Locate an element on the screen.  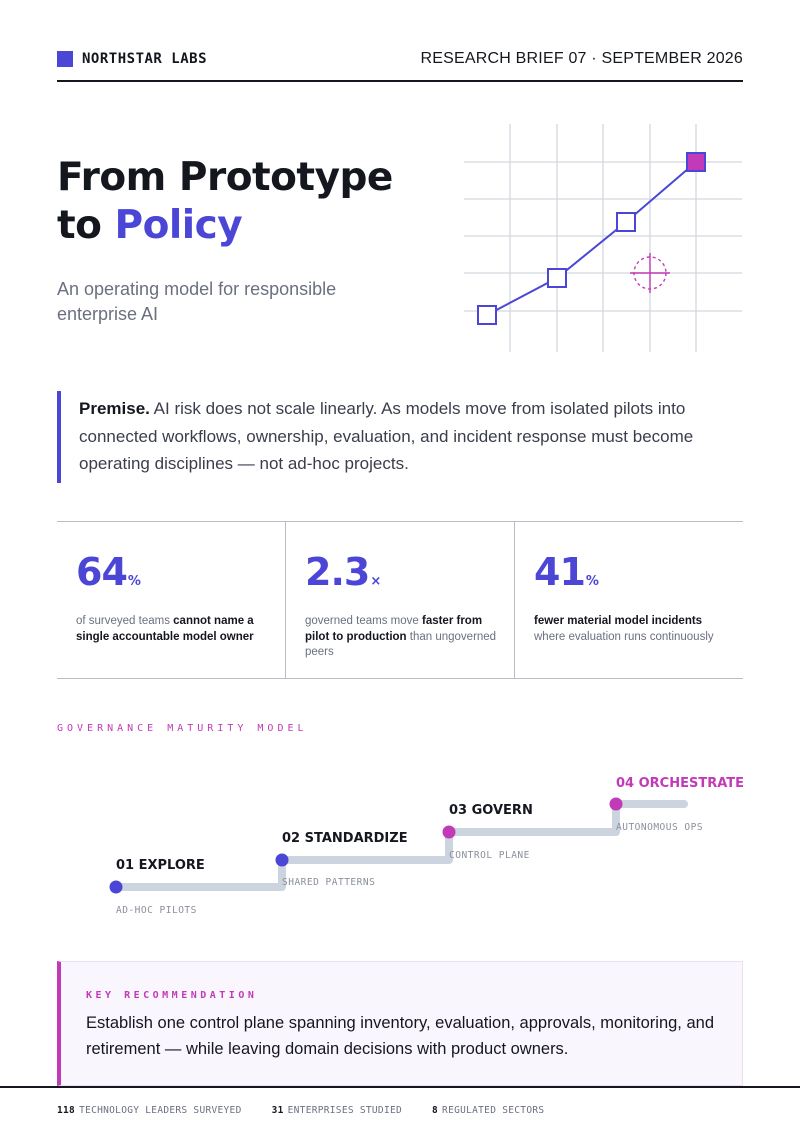
stat-number: 41 is located at coordinates (560, 572).